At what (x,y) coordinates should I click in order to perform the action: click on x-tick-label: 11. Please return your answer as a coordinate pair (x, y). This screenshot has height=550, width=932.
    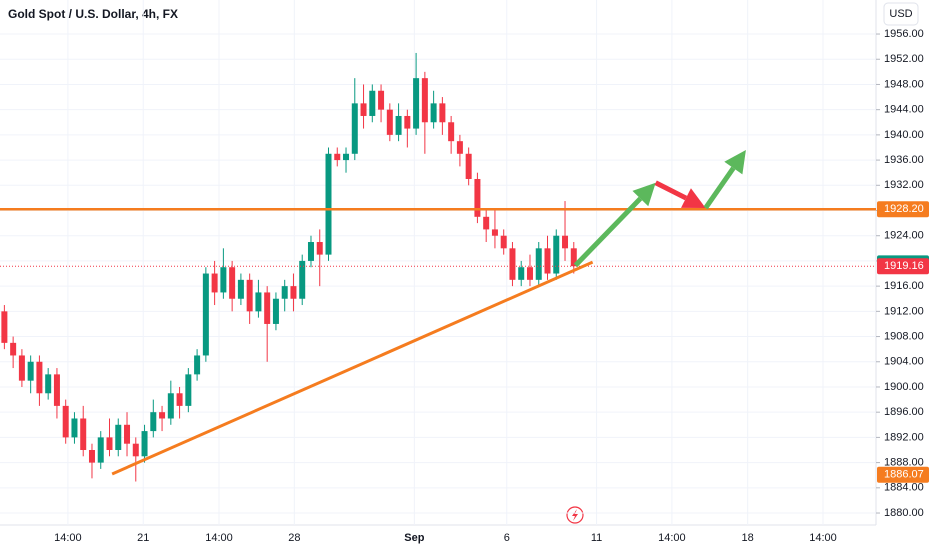
    Looking at the image, I should click on (596, 538).